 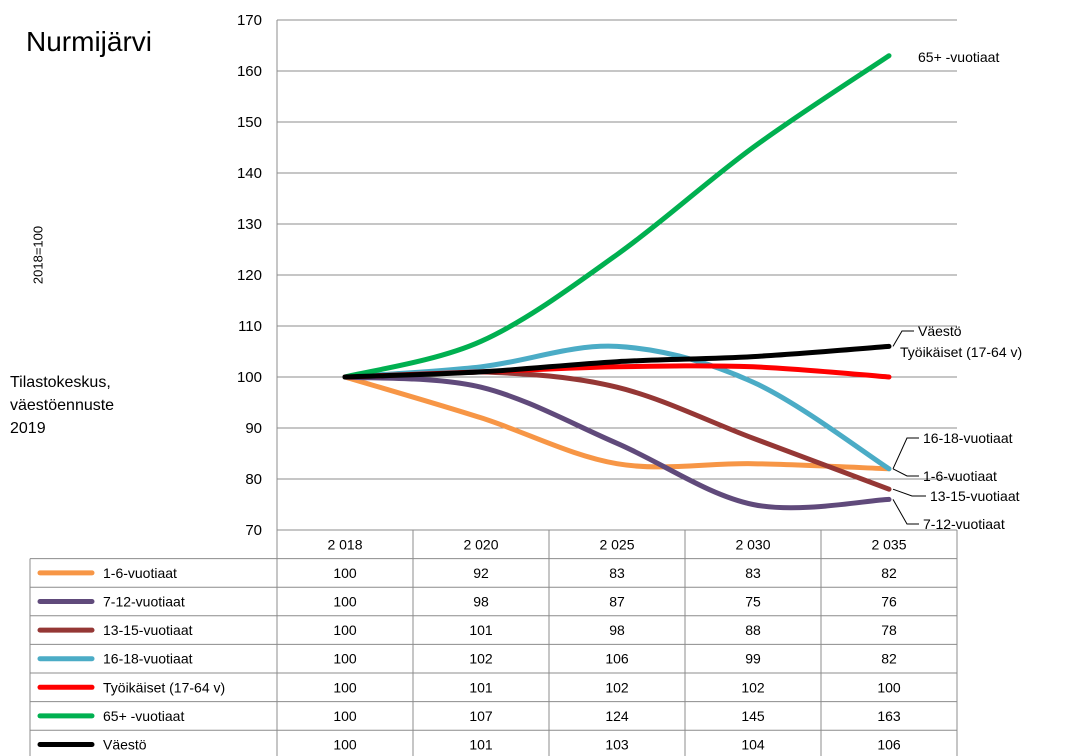 What do you see at coordinates (617, 745) in the screenshot?
I see `table-value-cell: 103` at bounding box center [617, 745].